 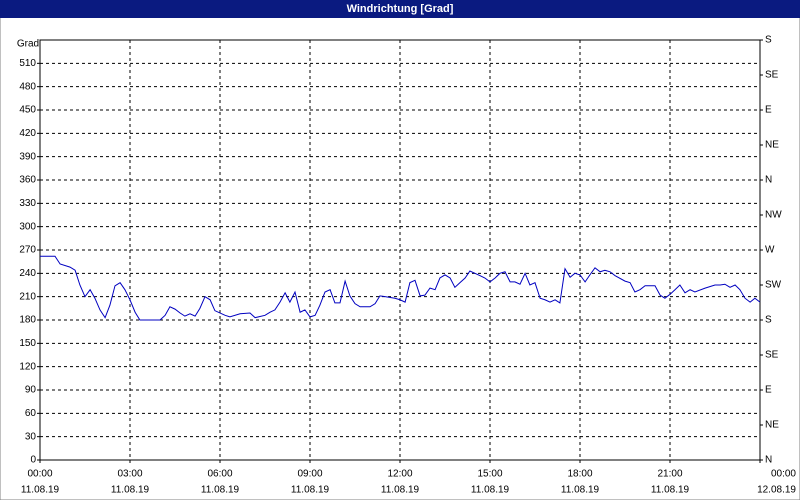 I want to click on chart-title: Windrichtung [Grad], so click(x=400, y=9).